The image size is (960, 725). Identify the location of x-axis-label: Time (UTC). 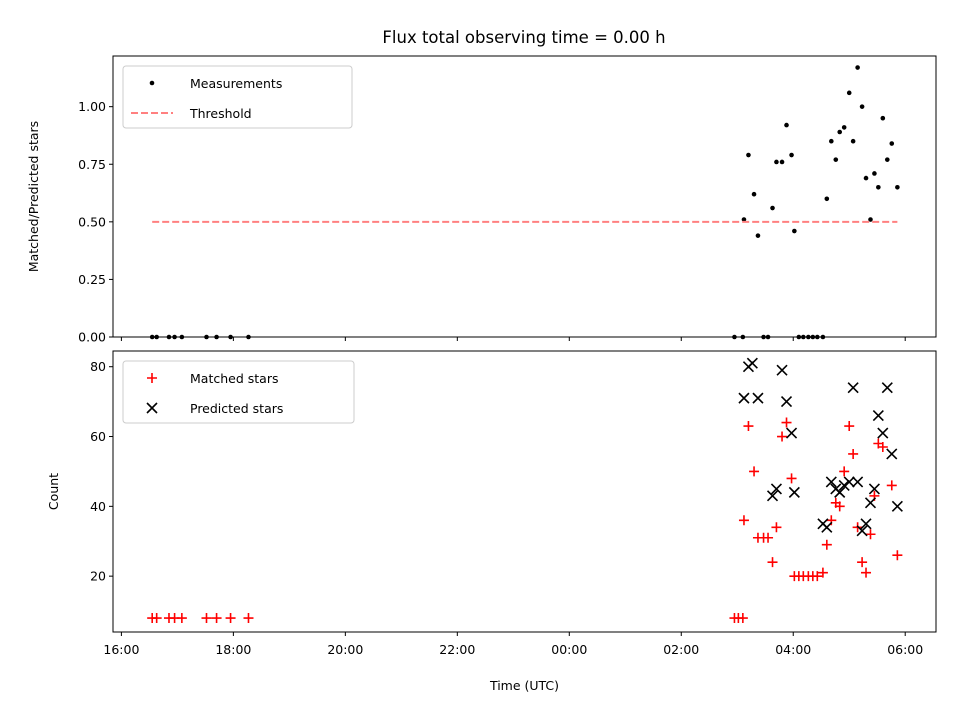
(524, 685).